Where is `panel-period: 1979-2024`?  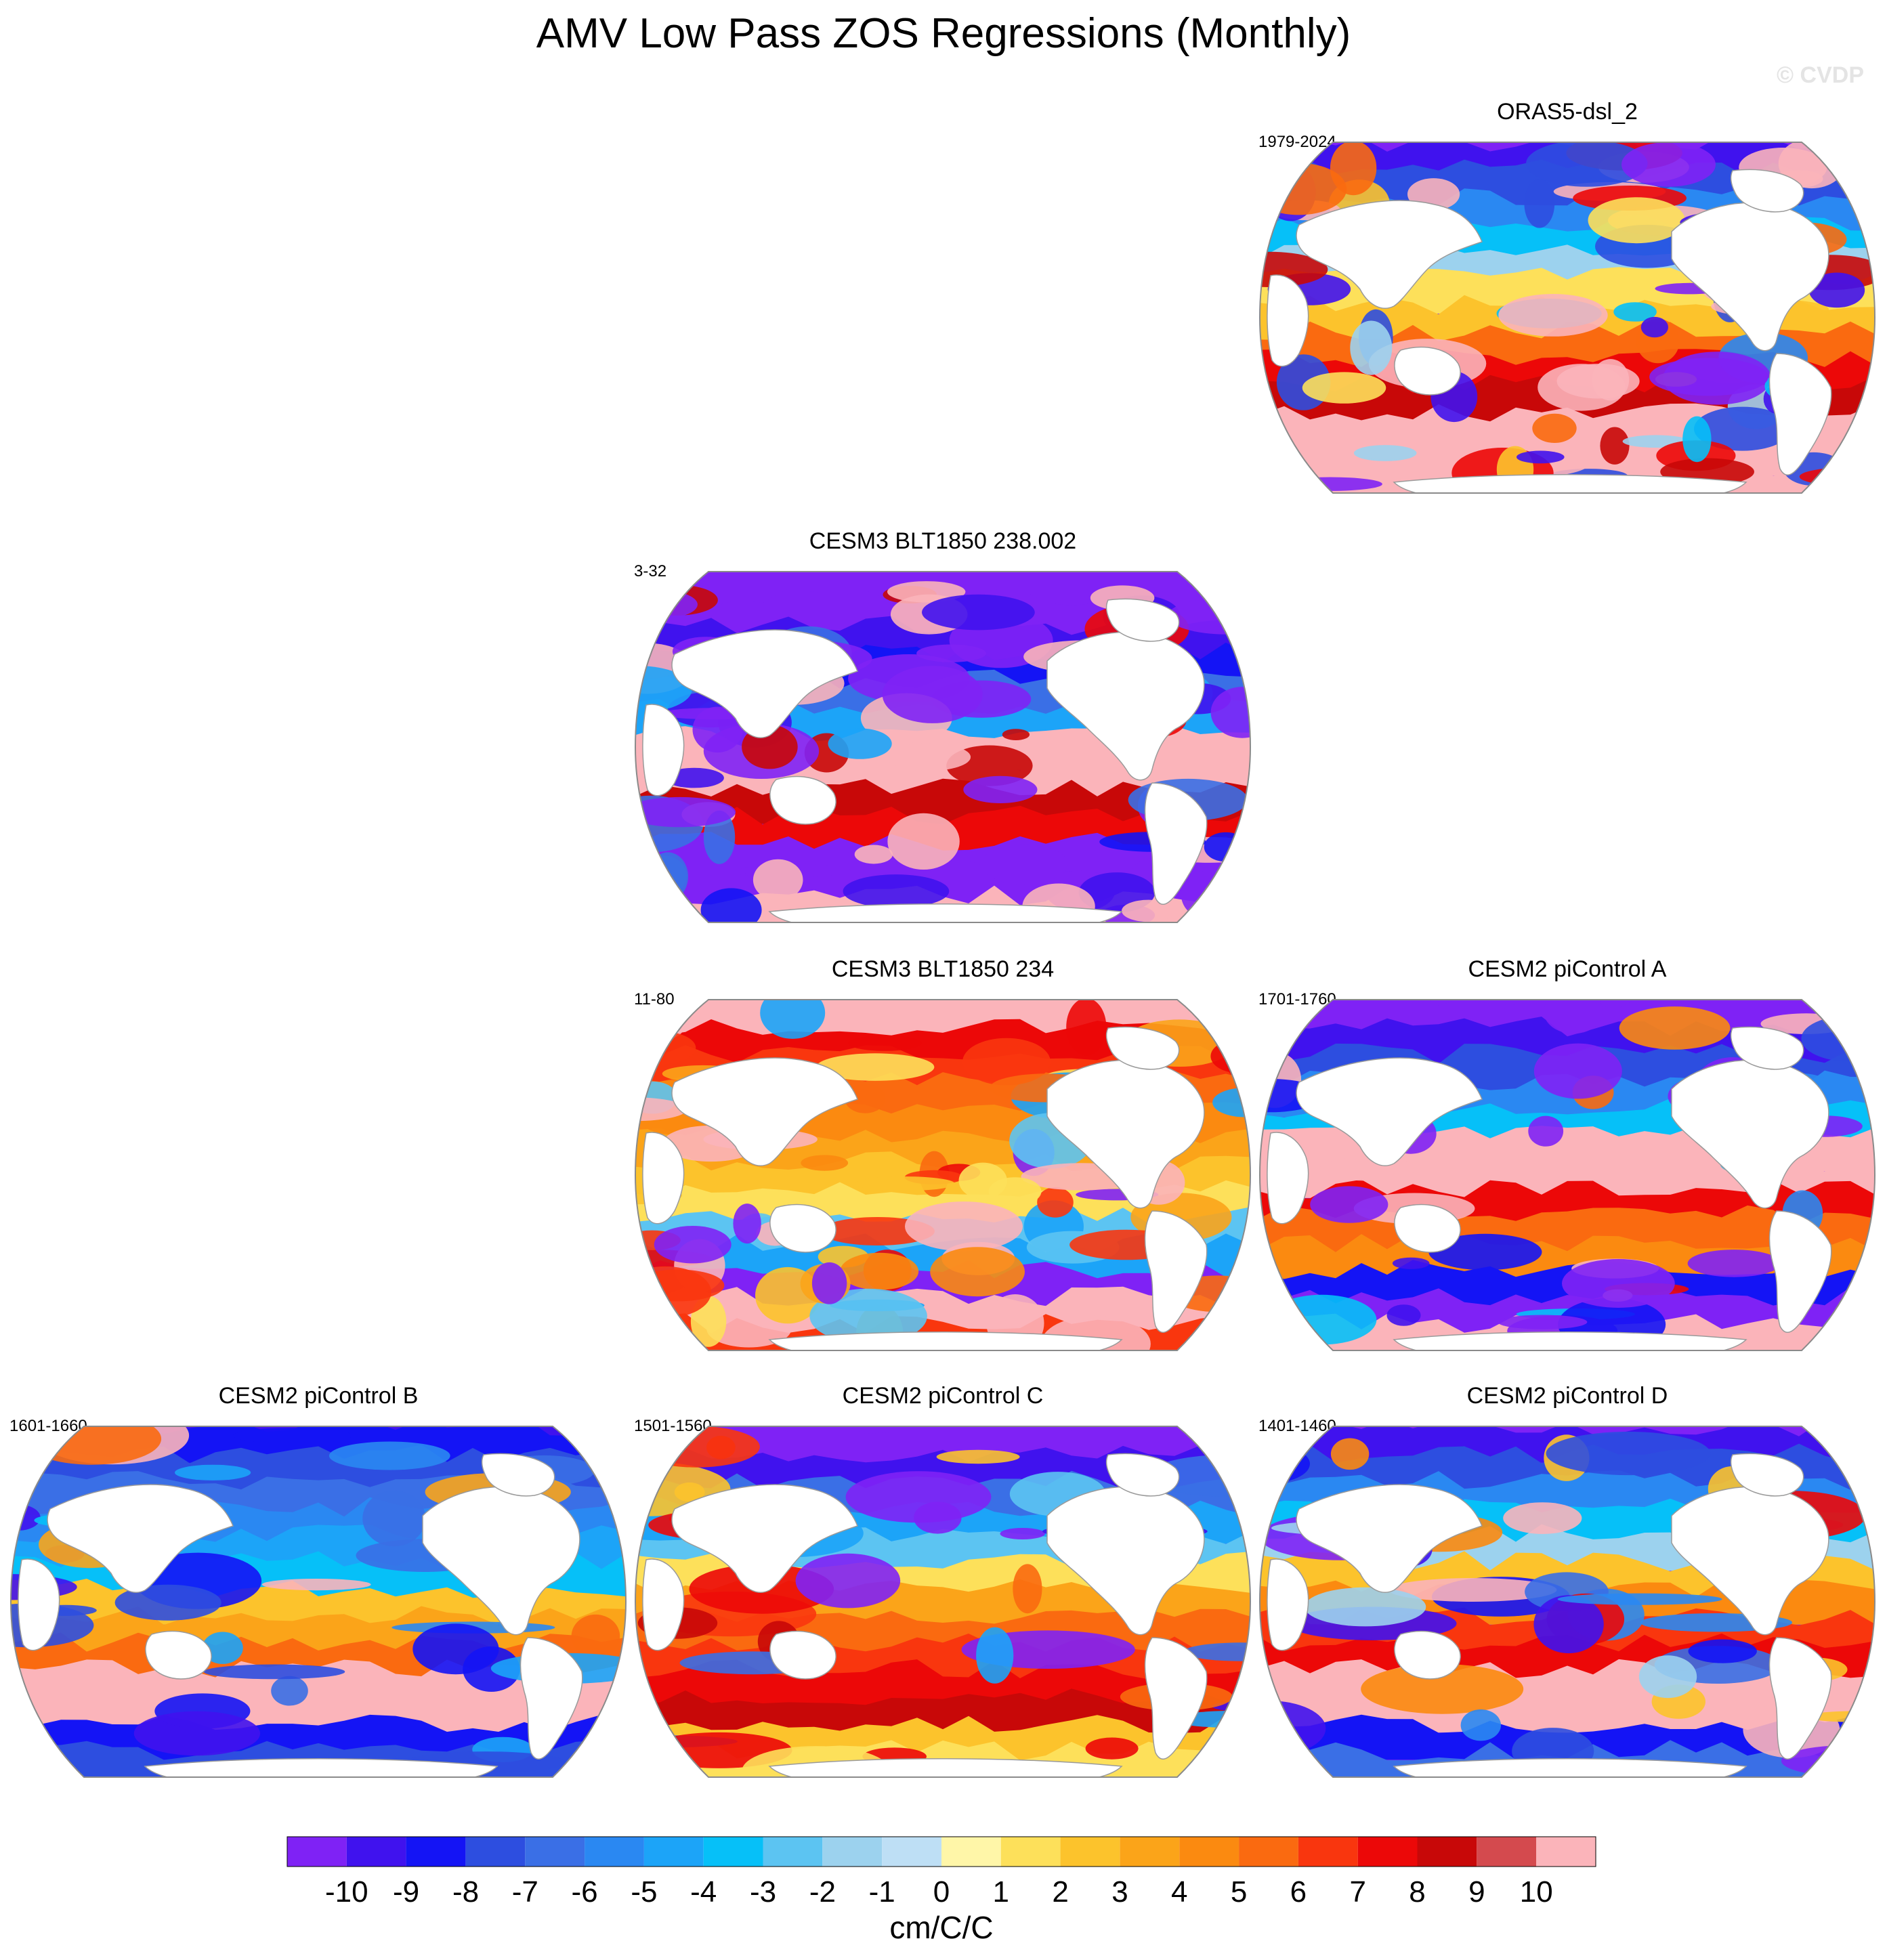
panel-period: 1979-2024 is located at coordinates (1297, 142).